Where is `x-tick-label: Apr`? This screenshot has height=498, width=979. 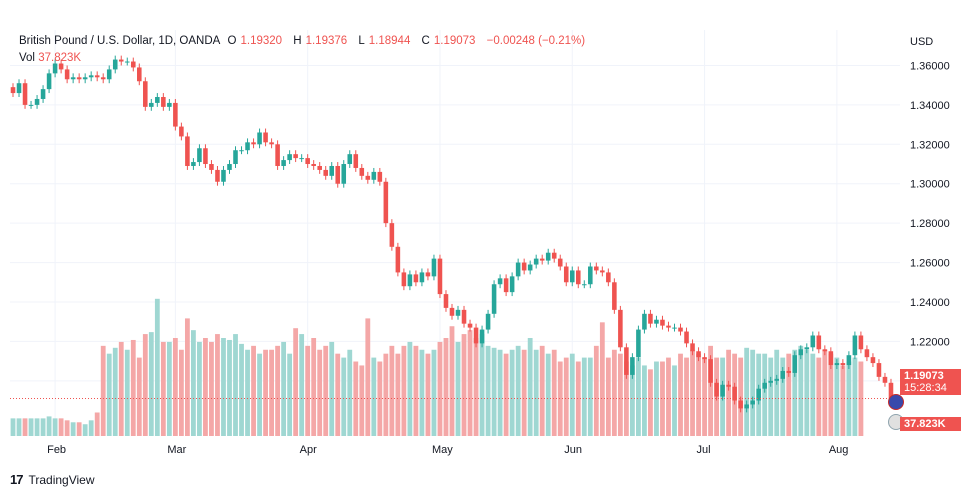 x-tick-label: Apr is located at coordinates (308, 450).